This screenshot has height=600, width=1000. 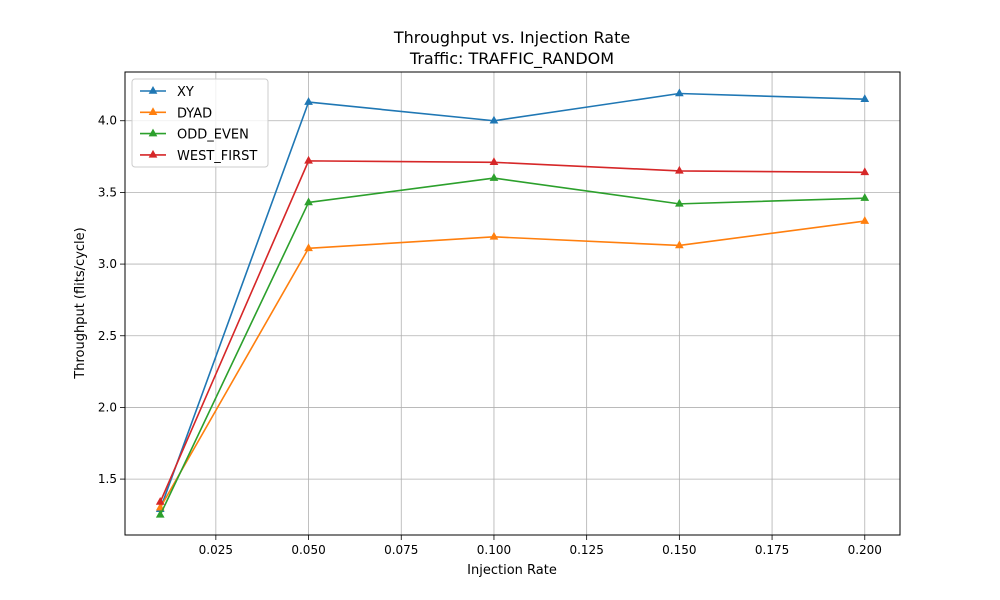 What do you see at coordinates (540, 546) in the screenshot?
I see `x-axis-ticks: 0.025 0.050 0.075 0.100 0.125 0.150 0.175 0.200` at bounding box center [540, 546].